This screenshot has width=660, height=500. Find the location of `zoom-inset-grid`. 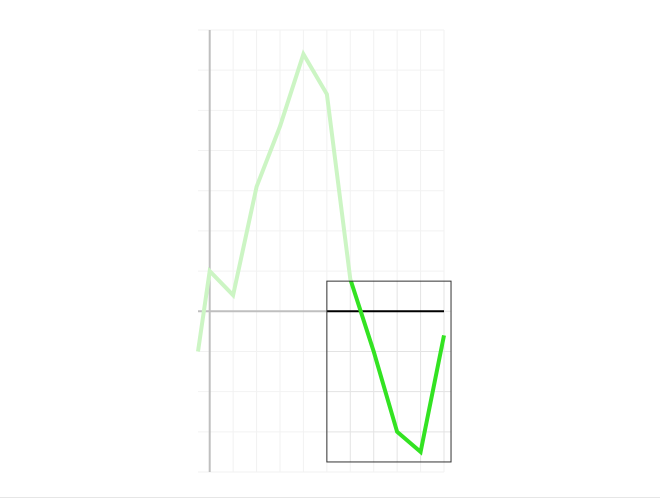

zoom-inset-grid is located at coordinates (389, 371).